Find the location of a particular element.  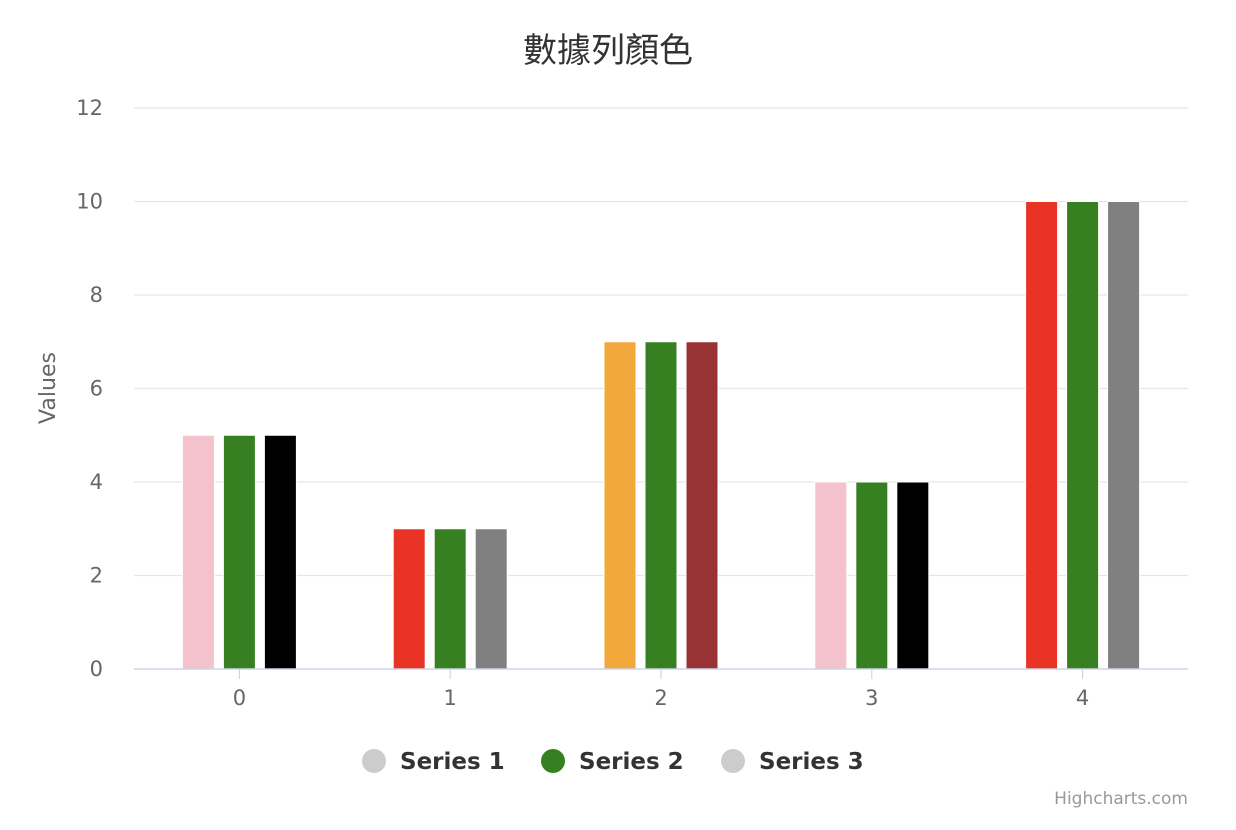

legend-item-series-1: Series 1 is located at coordinates (433, 762).